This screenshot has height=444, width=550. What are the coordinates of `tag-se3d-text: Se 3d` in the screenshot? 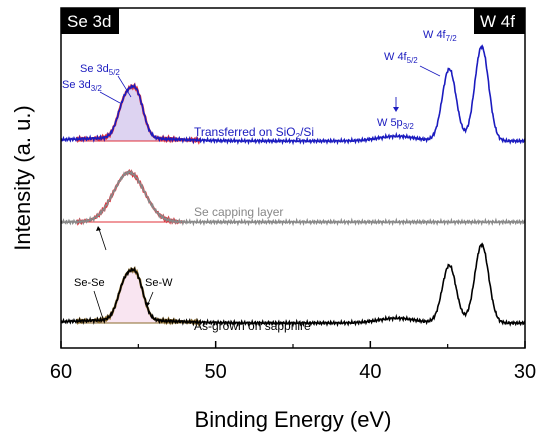 It's located at (89, 21).